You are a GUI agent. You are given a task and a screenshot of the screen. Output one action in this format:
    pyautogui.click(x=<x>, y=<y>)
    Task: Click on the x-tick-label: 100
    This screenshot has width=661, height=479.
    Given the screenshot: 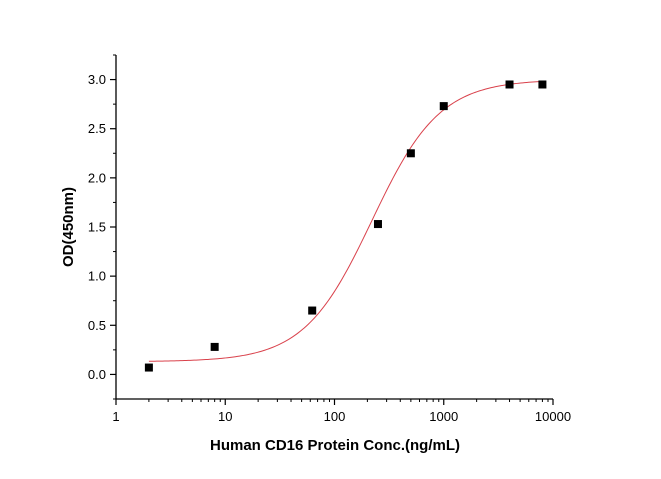 What is the action you would take?
    pyautogui.click(x=335, y=416)
    